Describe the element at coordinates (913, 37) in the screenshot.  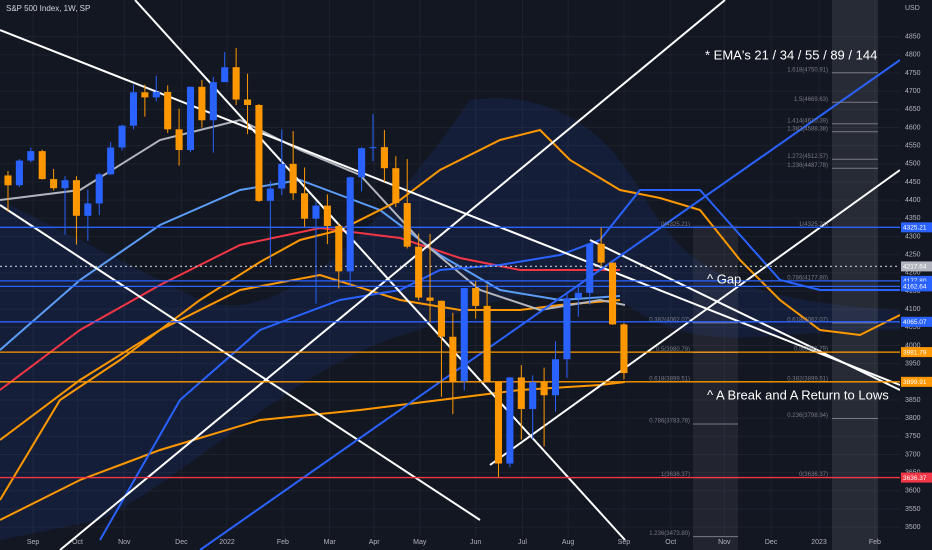
I see `y-tick-label: 4850` at that location.